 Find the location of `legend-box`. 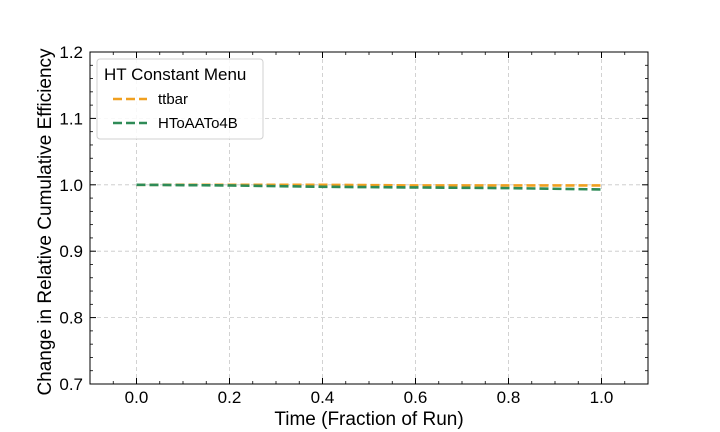

legend-box is located at coordinates (180, 99).